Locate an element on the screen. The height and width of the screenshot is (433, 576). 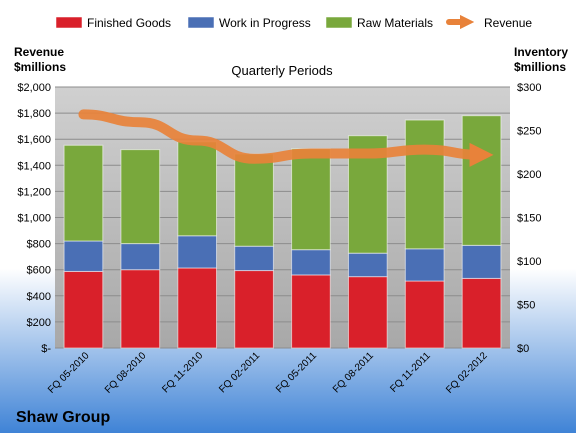
left-tick-label: $1,400 is located at coordinates (34, 166).